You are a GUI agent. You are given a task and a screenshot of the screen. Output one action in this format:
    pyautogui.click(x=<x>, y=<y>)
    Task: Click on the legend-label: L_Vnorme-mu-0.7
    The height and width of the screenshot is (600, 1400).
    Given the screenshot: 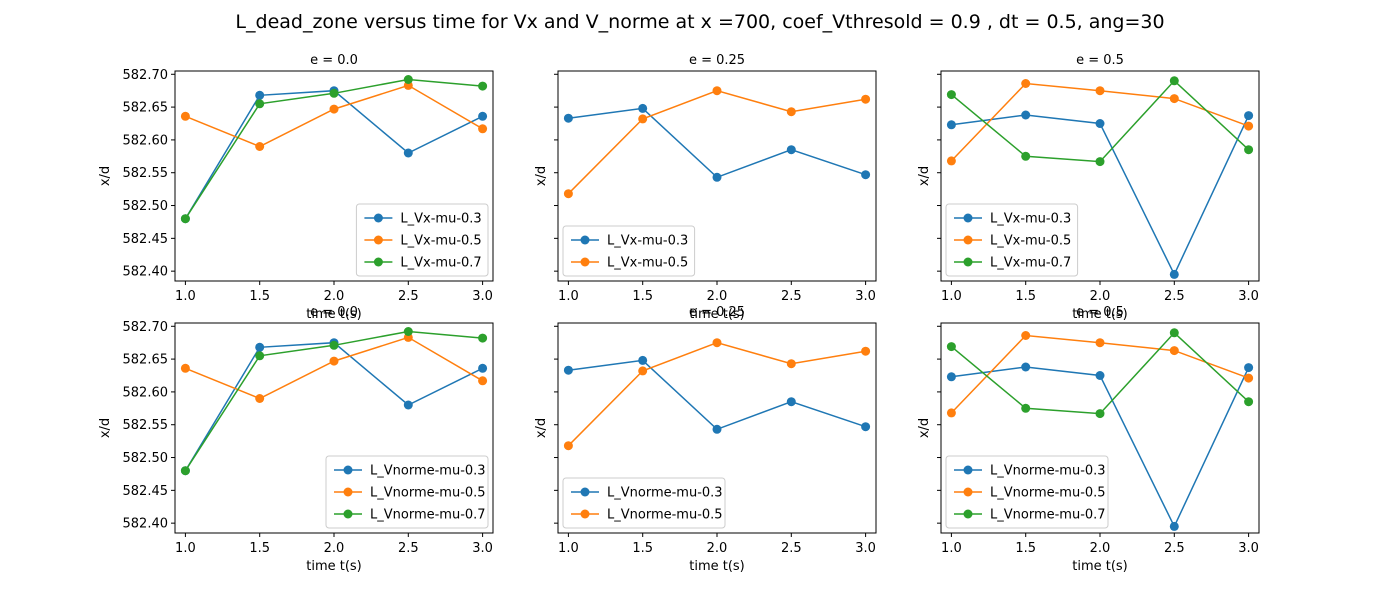 What is the action you would take?
    pyautogui.click(x=1048, y=515)
    